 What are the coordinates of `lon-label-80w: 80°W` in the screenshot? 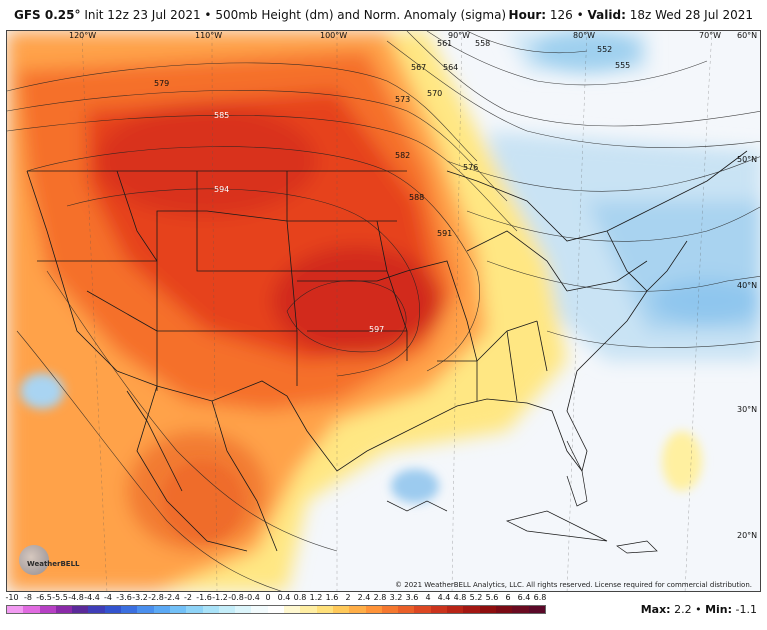 It's located at (584, 35).